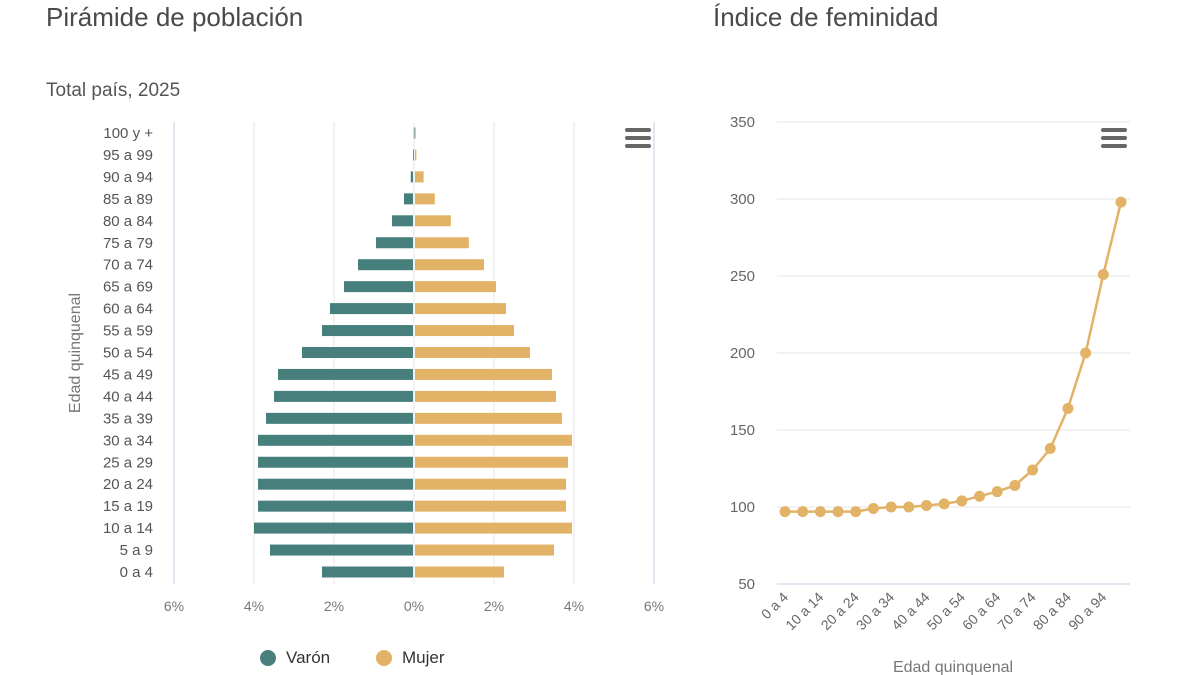  I want to click on pyramid-y-tick-label: 85 a 89, so click(128, 199).